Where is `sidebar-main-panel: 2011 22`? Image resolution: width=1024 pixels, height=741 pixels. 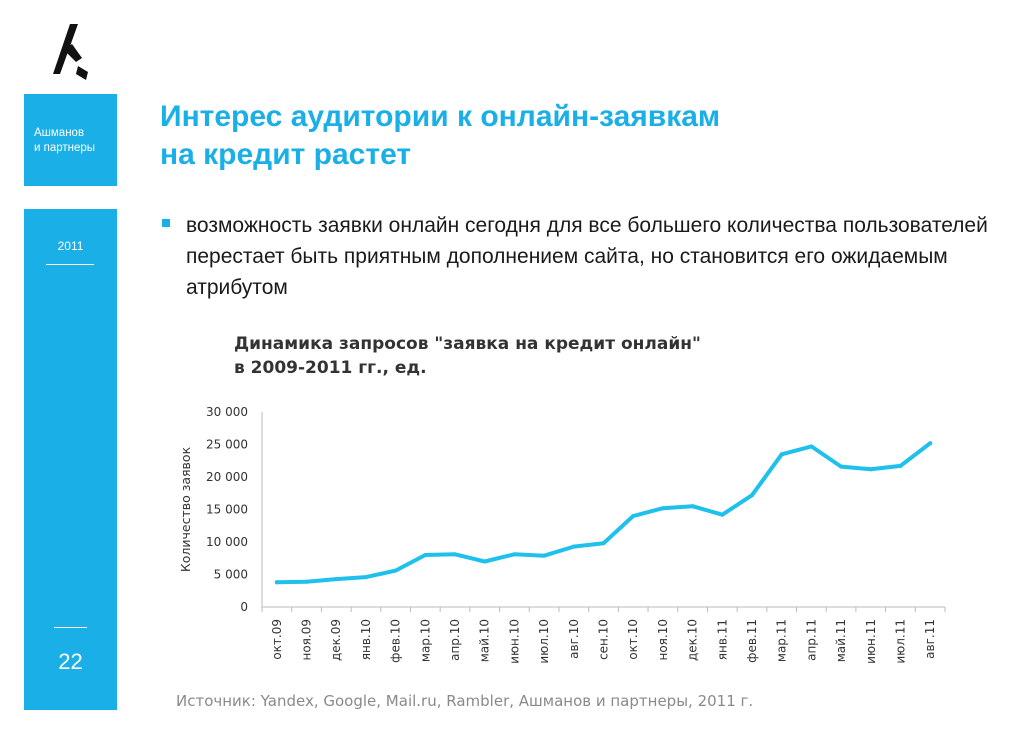
sidebar-main-panel: 2011 22 is located at coordinates (70, 459).